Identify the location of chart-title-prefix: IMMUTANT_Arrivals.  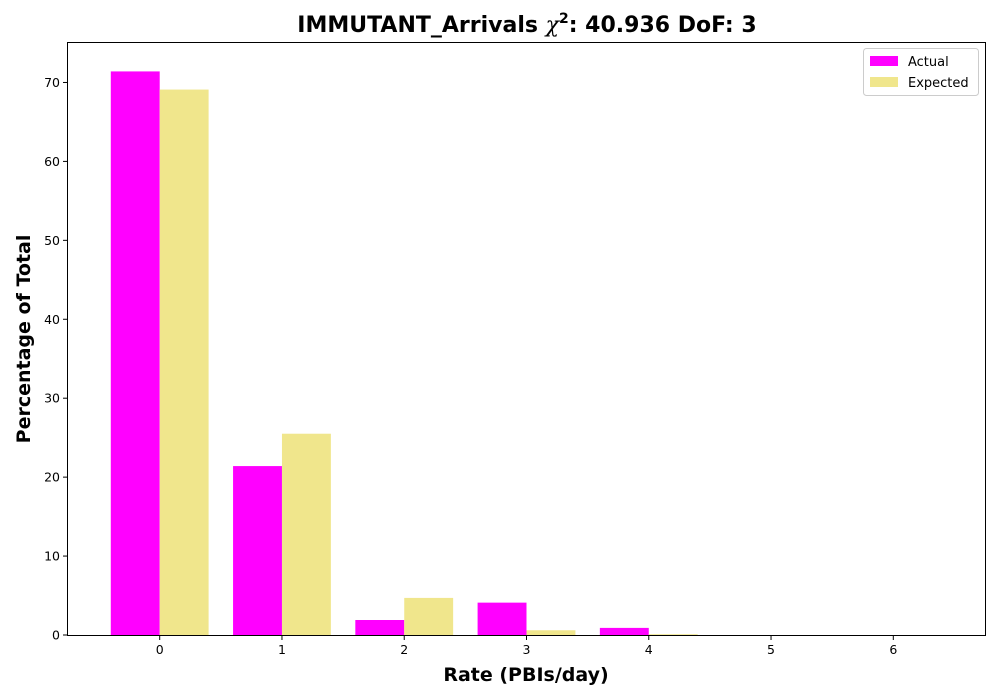
(421, 25).